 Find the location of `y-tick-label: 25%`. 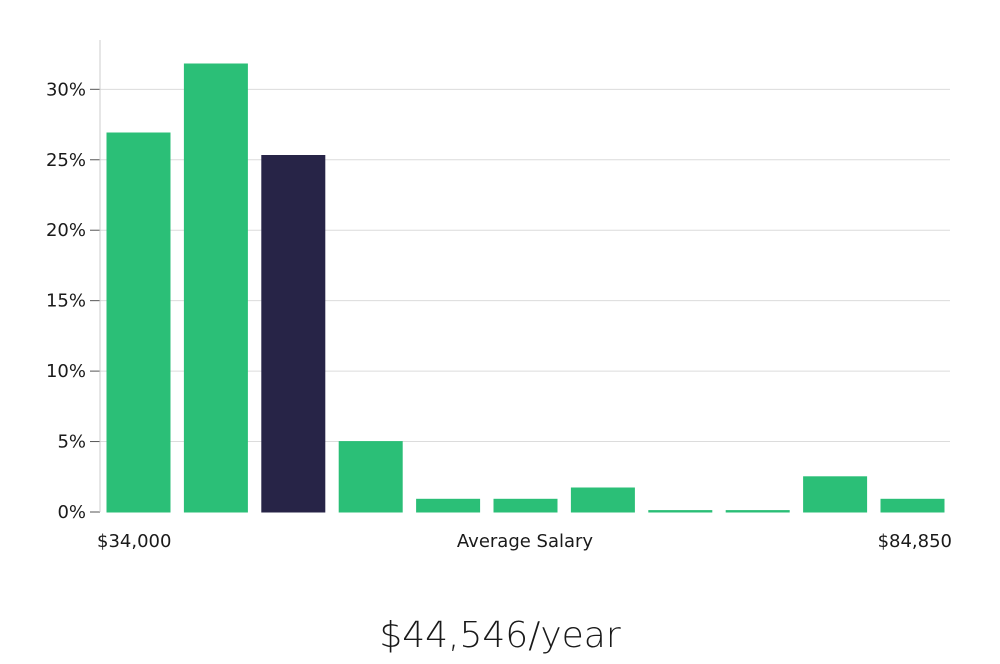

y-tick-label: 25% is located at coordinates (66, 160).